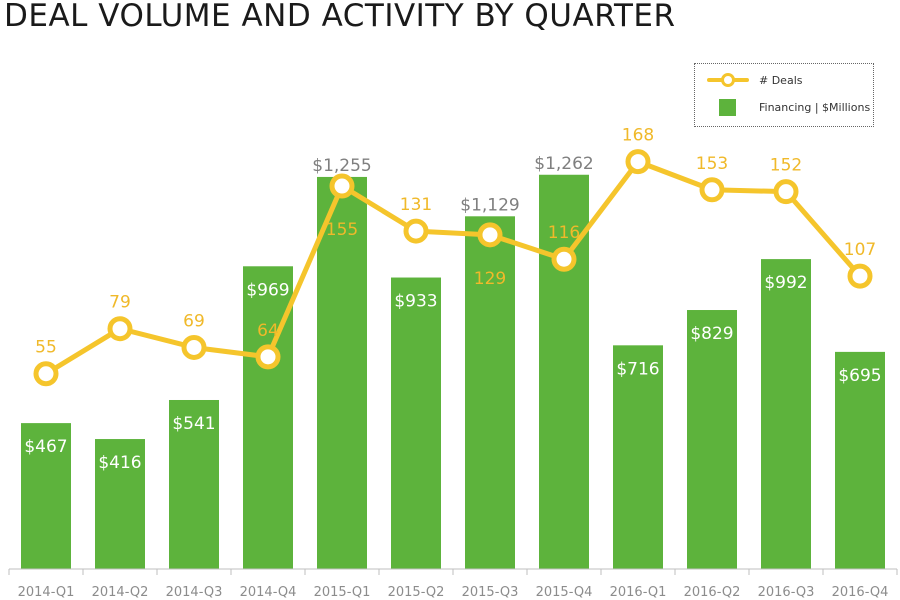 This screenshot has width=900, height=600. I want to click on chart-title: DEAL VOLUME AND ACTIVITY BY QUARTER, so click(340, 17).